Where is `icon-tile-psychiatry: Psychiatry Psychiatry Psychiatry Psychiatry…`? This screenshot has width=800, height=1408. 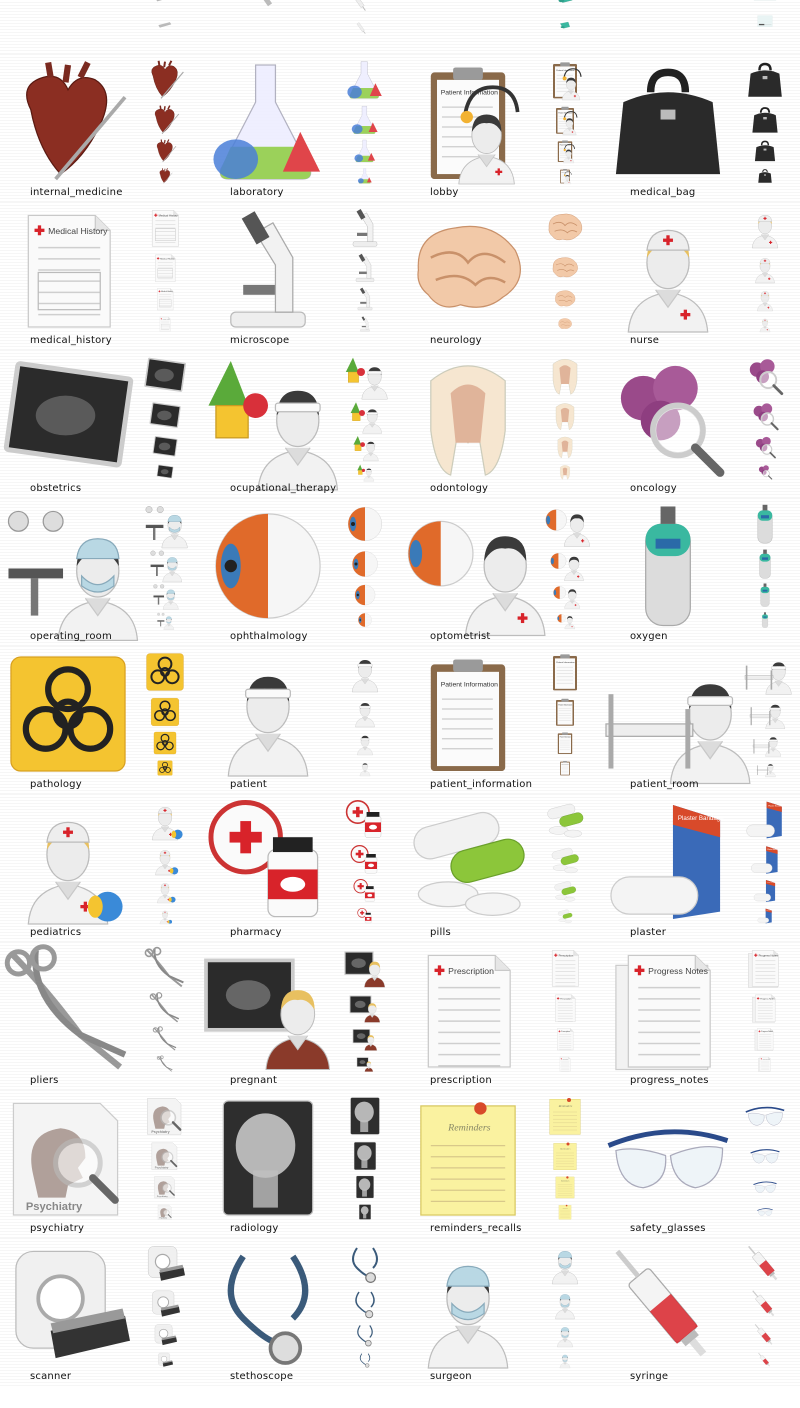 icon-tile-psychiatry: Psychiatry Psychiatry Psychiatry Psychiatry… is located at coordinates (100, 1164).